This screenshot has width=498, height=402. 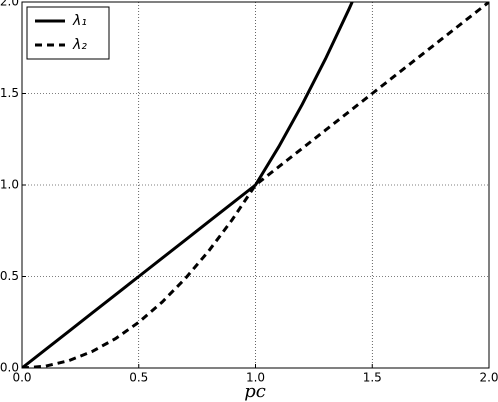 I want to click on legend-label: λ₁, so click(x=79, y=21).